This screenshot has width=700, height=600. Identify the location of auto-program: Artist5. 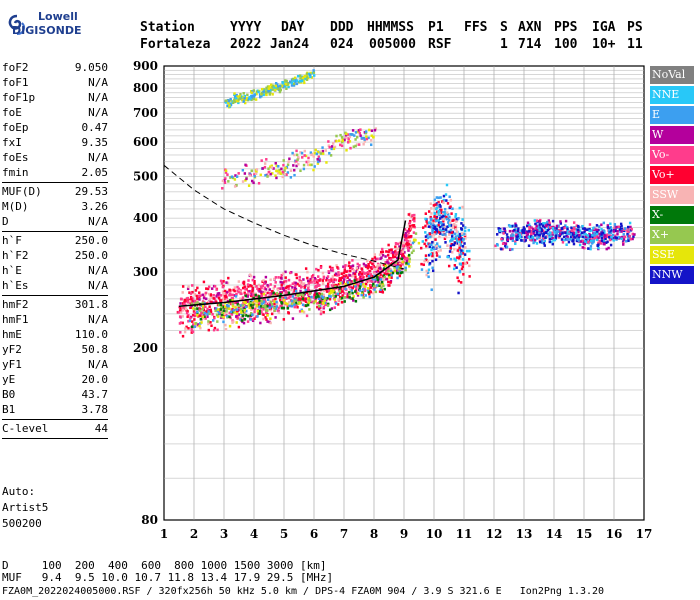
(25, 507).